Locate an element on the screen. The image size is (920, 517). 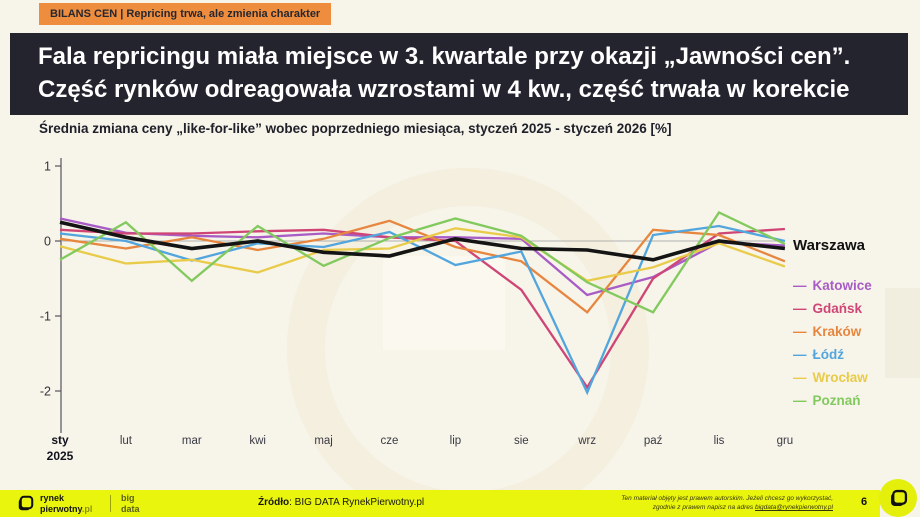
legend-label: Warszawa is located at coordinates (829, 245).